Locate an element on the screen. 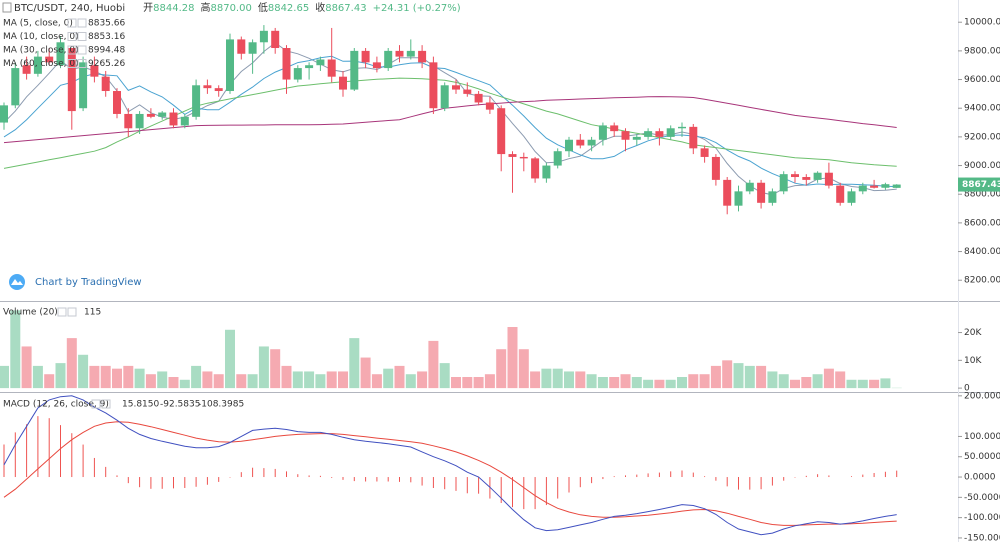 The height and width of the screenshot is (542, 1000). legend-value: 8835.66 is located at coordinates (106, 24).